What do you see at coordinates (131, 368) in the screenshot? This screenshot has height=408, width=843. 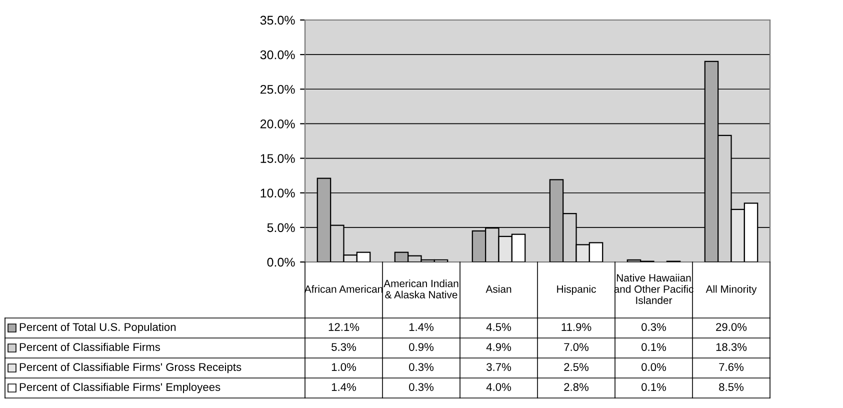 I see `legend-label: Percent of Classifiable Firms' Gross Receipts` at bounding box center [131, 368].